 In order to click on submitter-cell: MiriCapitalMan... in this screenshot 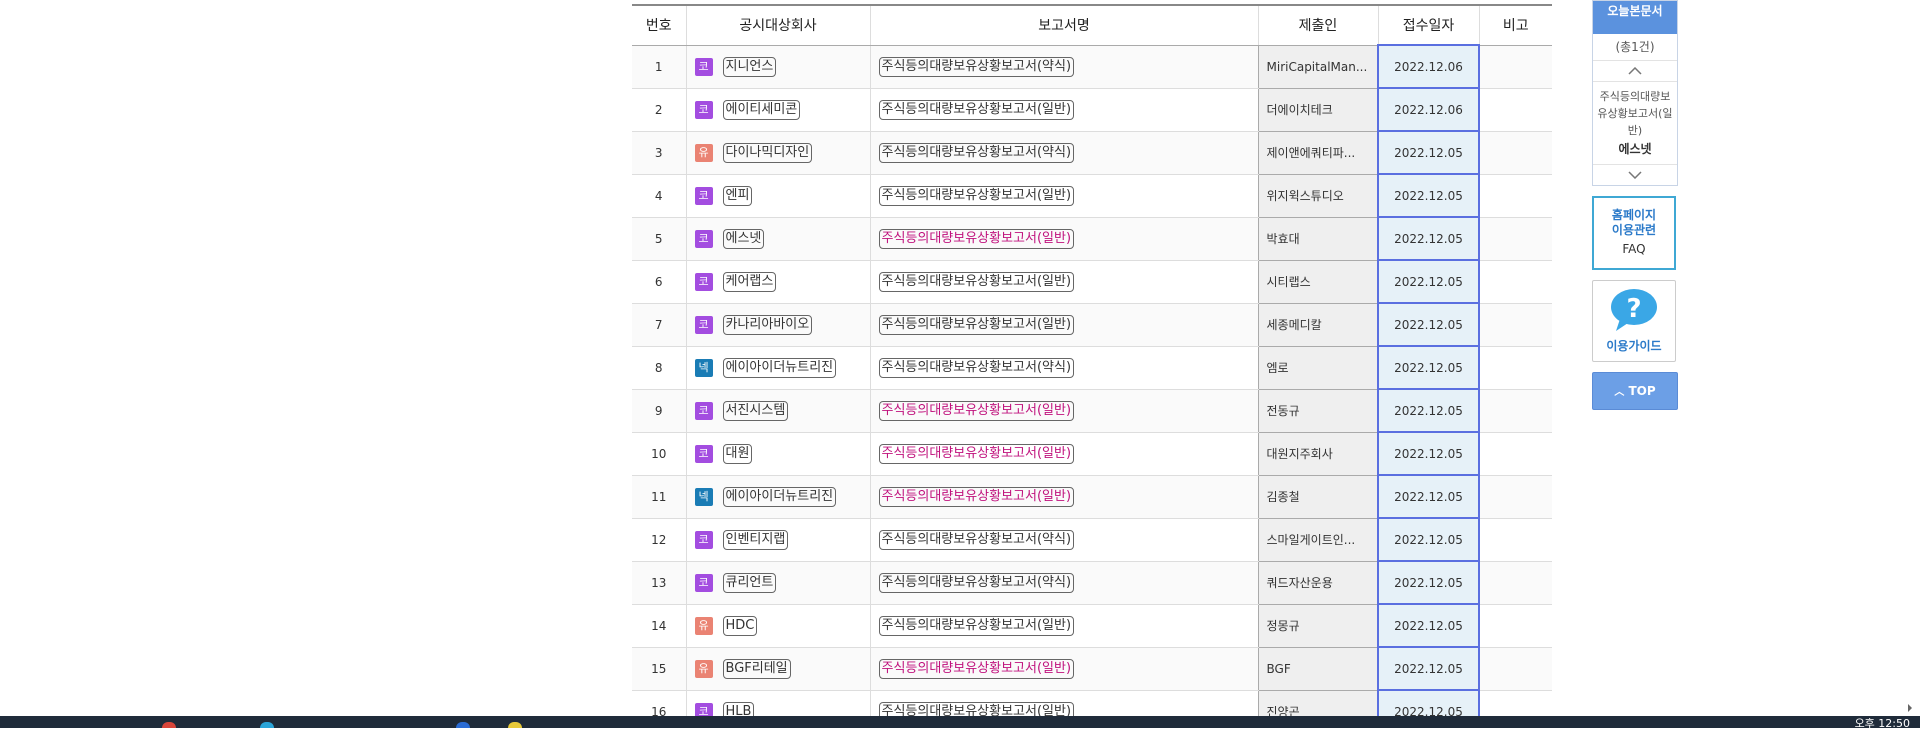, I will do `click(1318, 66)`.